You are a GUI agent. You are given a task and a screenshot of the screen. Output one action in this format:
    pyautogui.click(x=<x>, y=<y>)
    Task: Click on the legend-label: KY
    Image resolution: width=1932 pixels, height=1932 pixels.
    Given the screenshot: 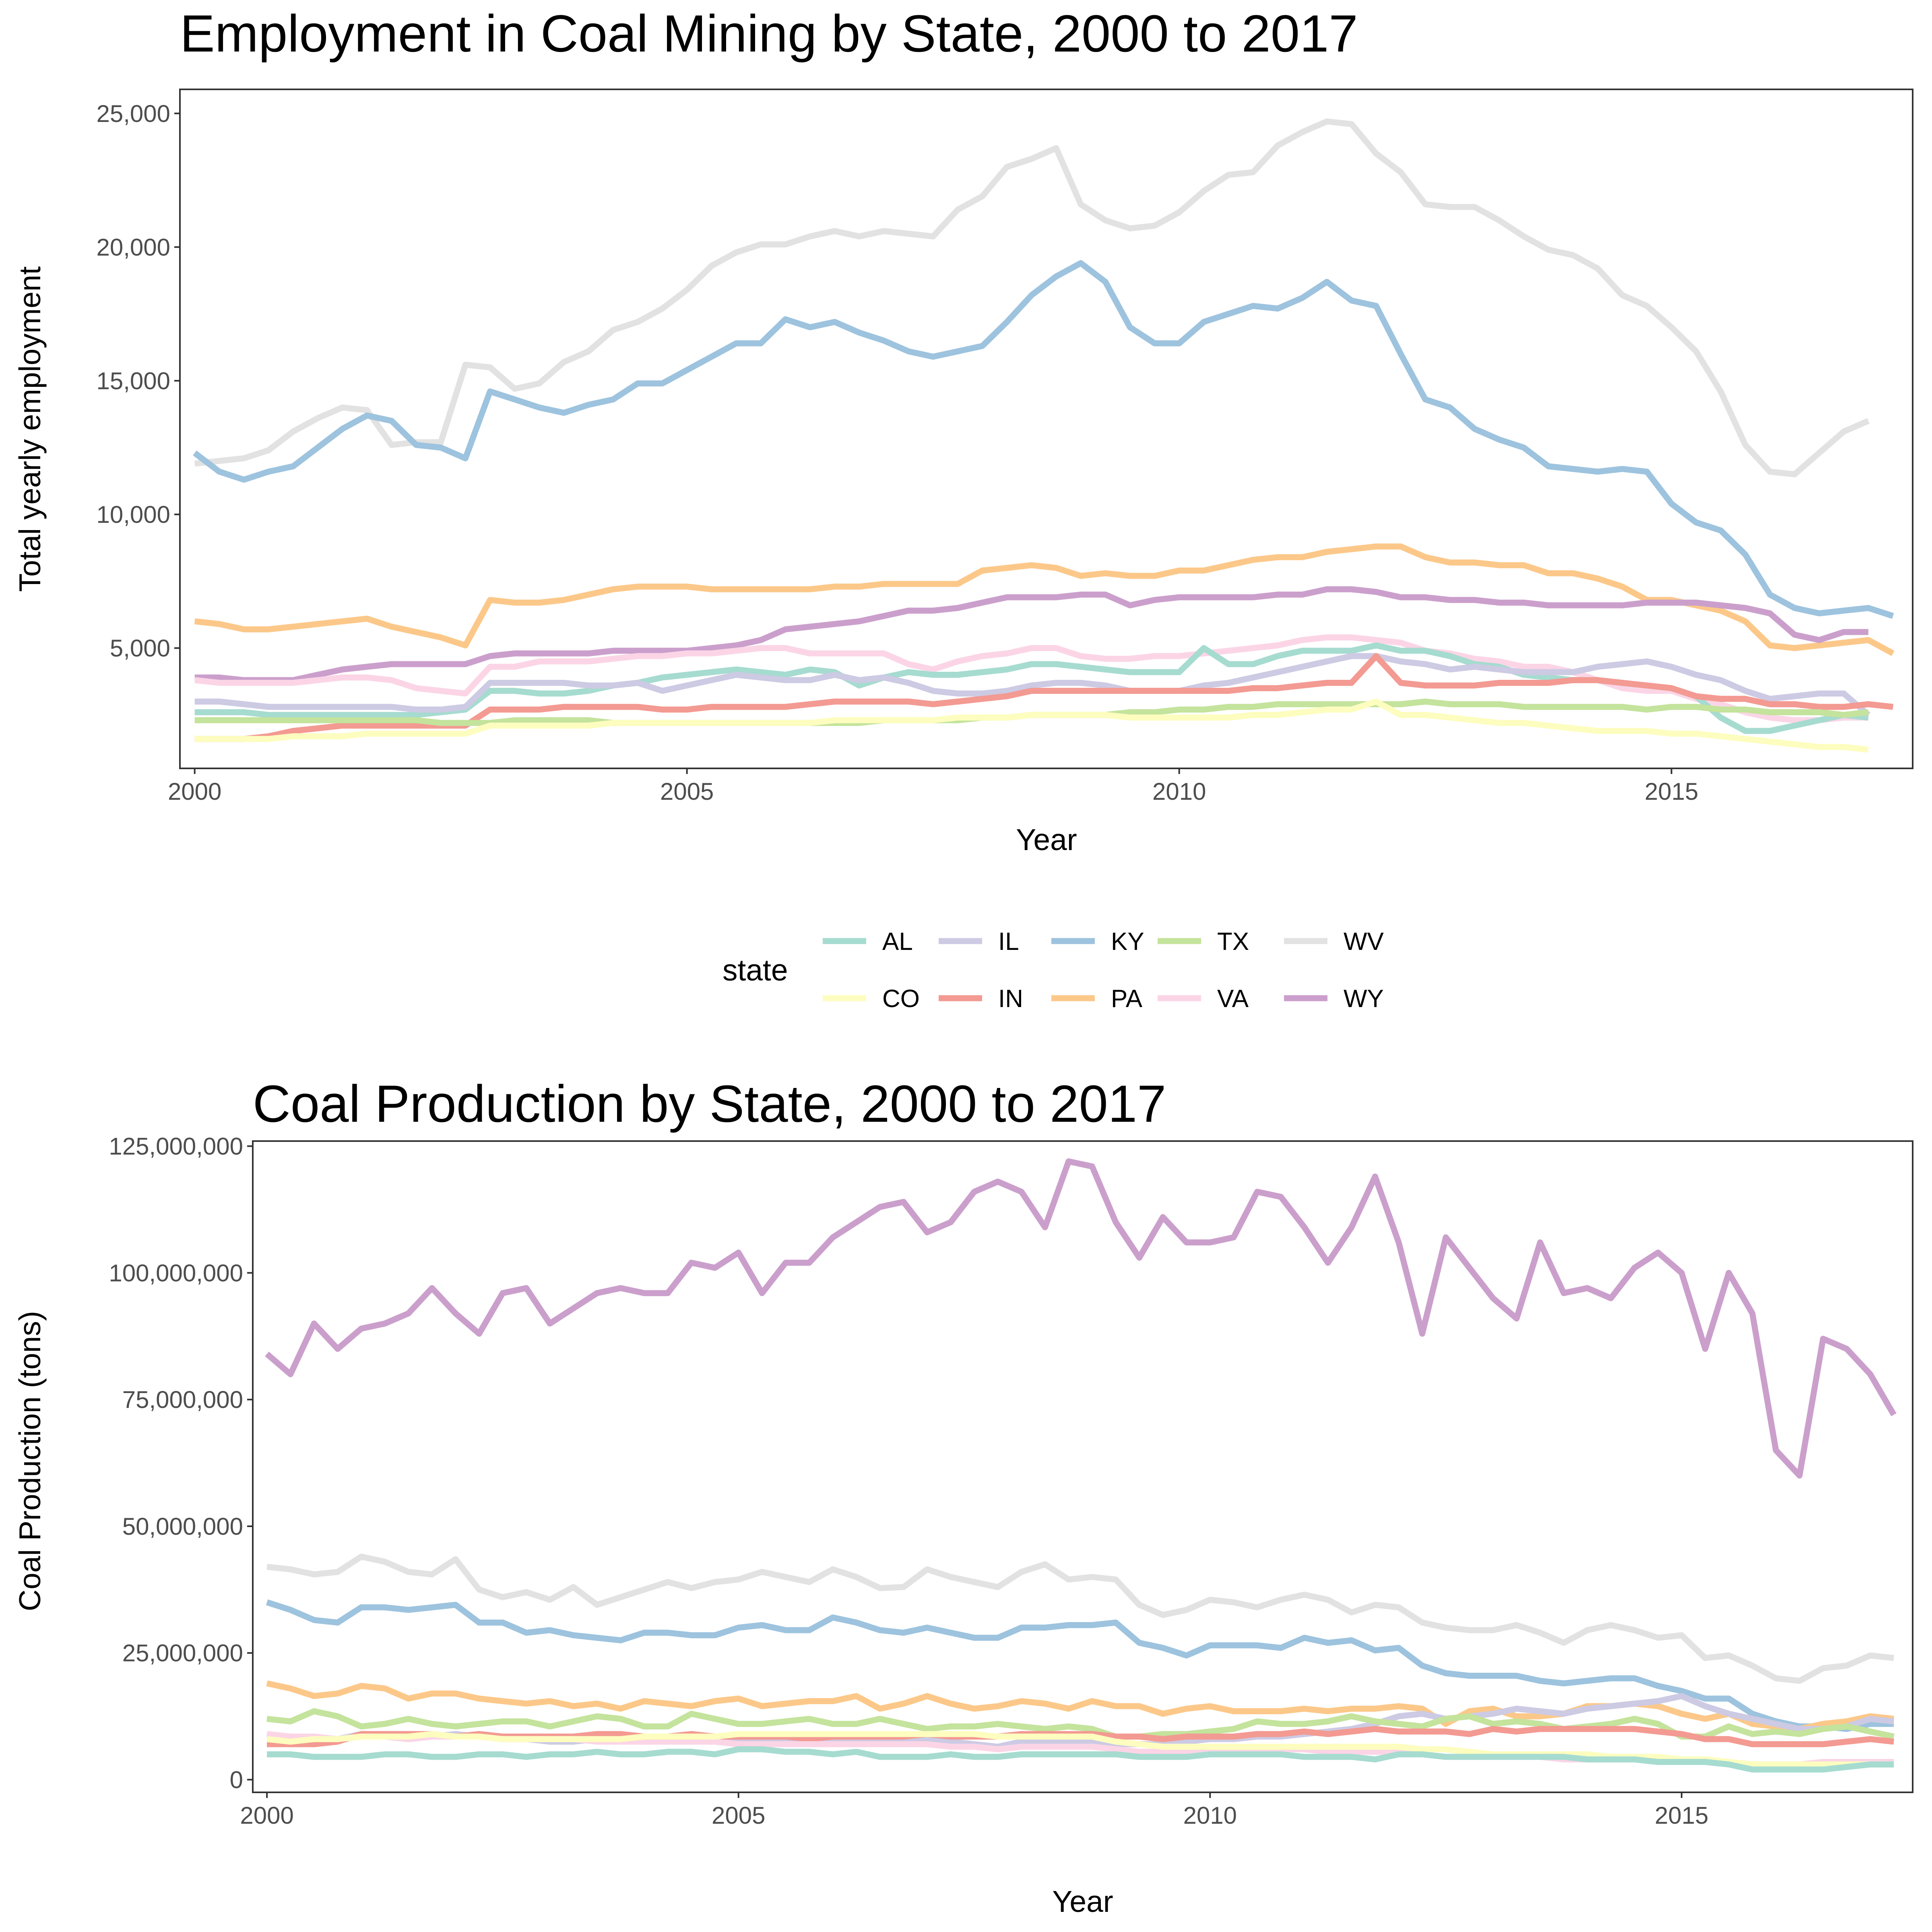 What is the action you would take?
    pyautogui.click(x=1127, y=942)
    